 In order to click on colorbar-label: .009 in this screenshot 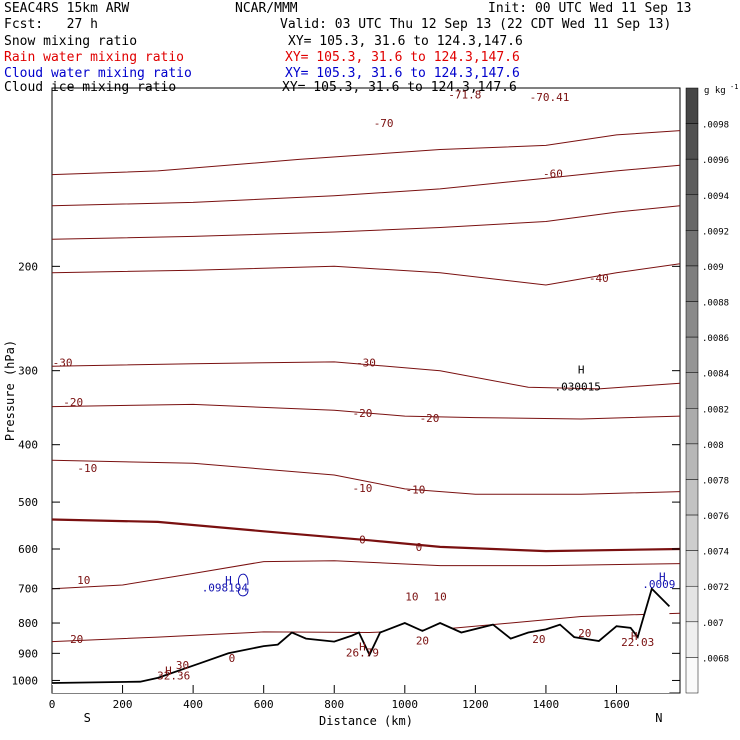, I will do `click(713, 268)`.